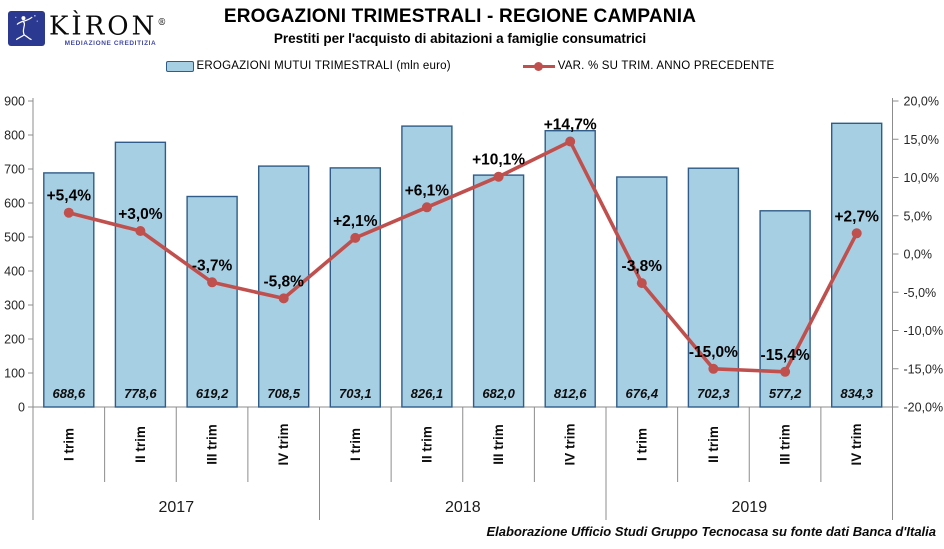 The image size is (944, 549). I want to click on svg-text: 500, so click(14, 238).